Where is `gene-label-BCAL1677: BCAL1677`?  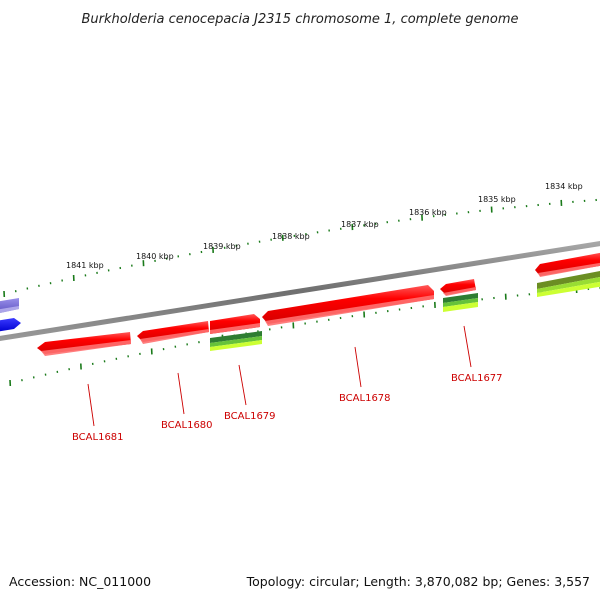
gene-label-BCAL1677: BCAL1677 is located at coordinates (477, 378).